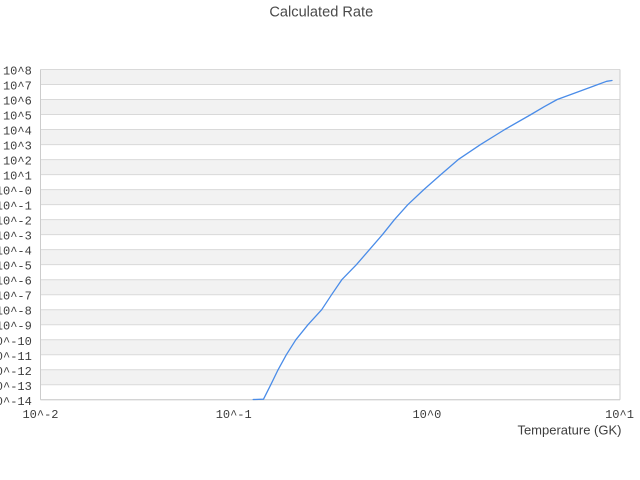  I want to click on svg-text: 10^8, so click(17, 72).